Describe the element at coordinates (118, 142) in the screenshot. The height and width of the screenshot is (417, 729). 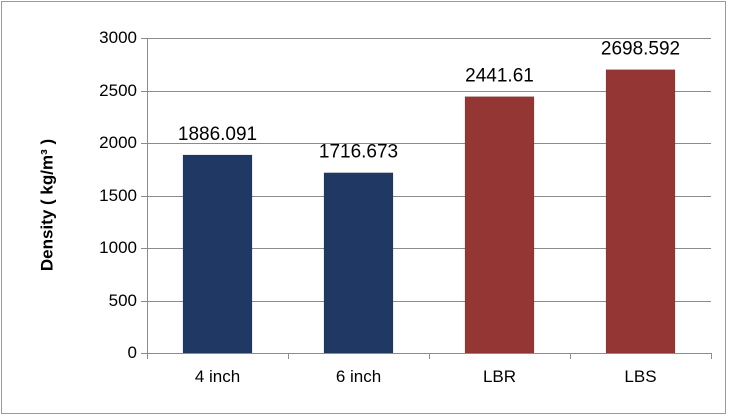
I see `y-tick-label: 2000` at that location.